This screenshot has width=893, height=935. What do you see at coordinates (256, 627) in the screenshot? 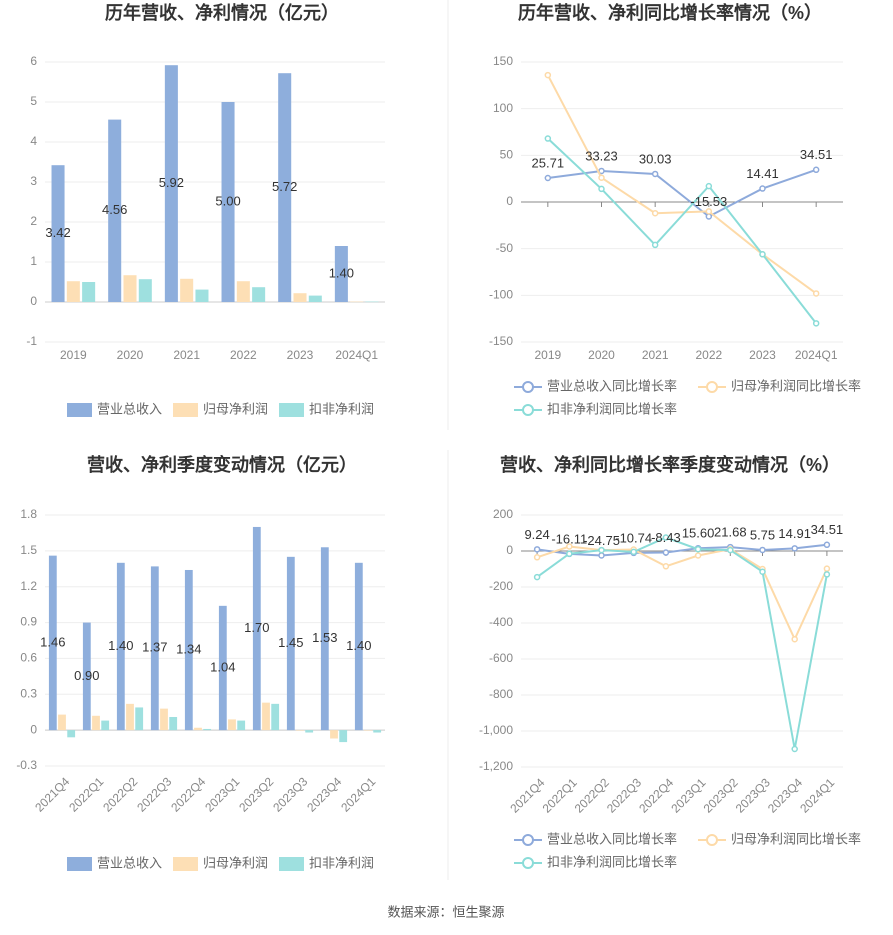
I see `value-label: 1.70` at bounding box center [256, 627].